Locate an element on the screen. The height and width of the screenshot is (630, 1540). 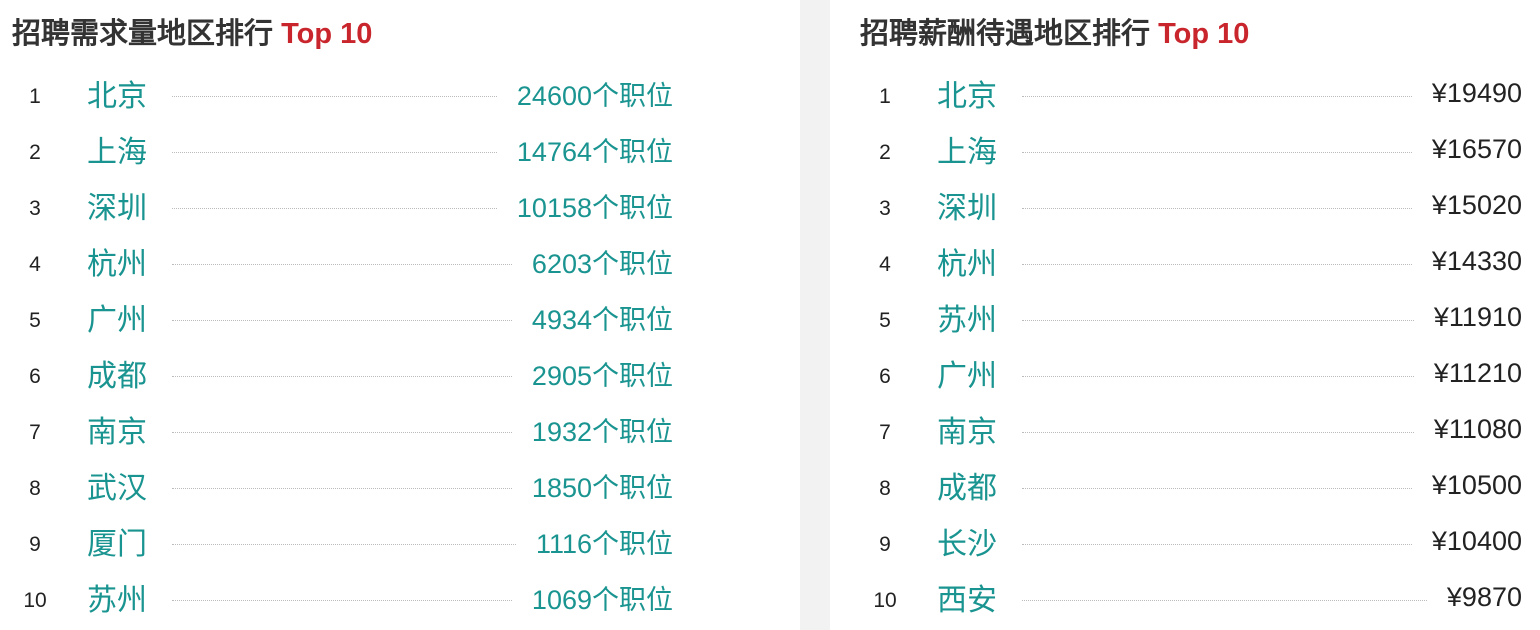
city-link: 长沙 is located at coordinates (967, 544).